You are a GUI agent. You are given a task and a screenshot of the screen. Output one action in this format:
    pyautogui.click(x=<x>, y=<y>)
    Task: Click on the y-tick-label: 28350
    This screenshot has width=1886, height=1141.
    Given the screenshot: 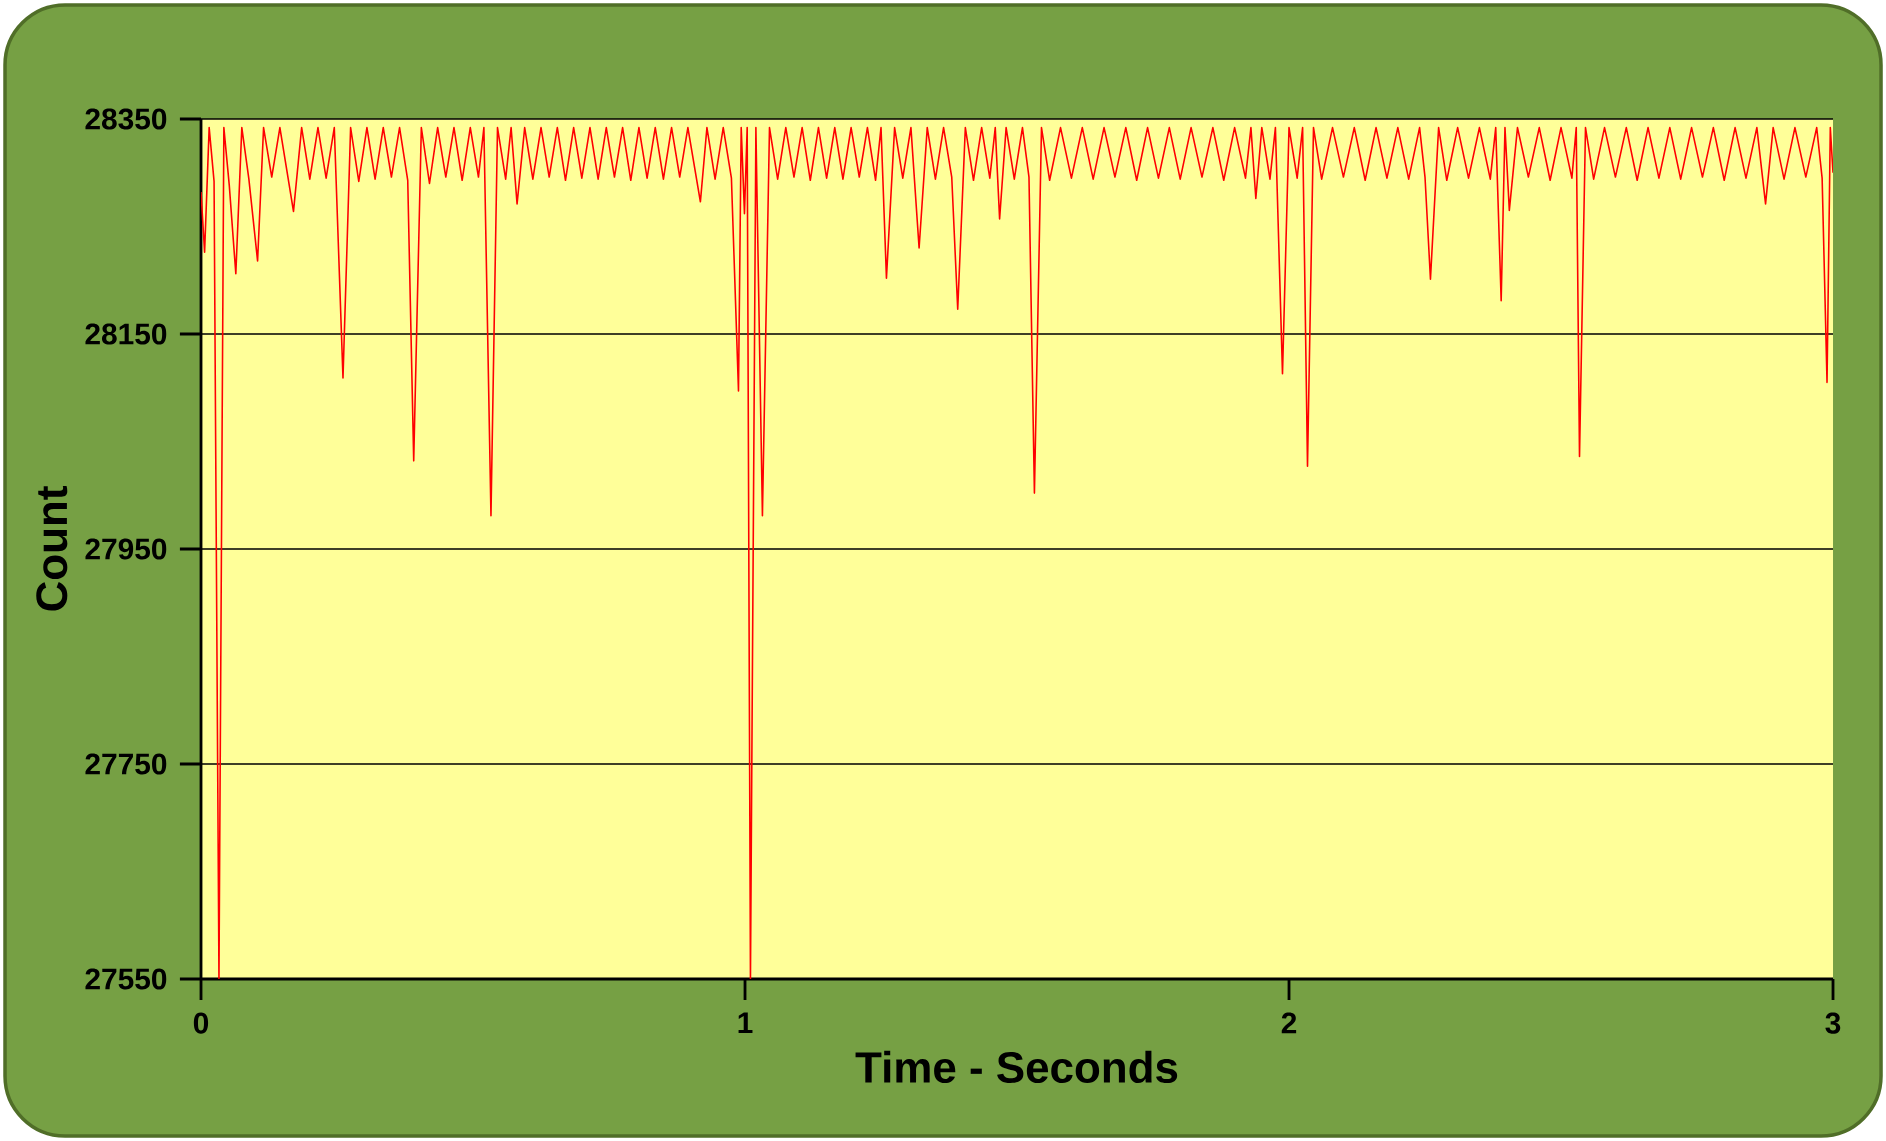 What is the action you would take?
    pyautogui.click(x=126, y=119)
    